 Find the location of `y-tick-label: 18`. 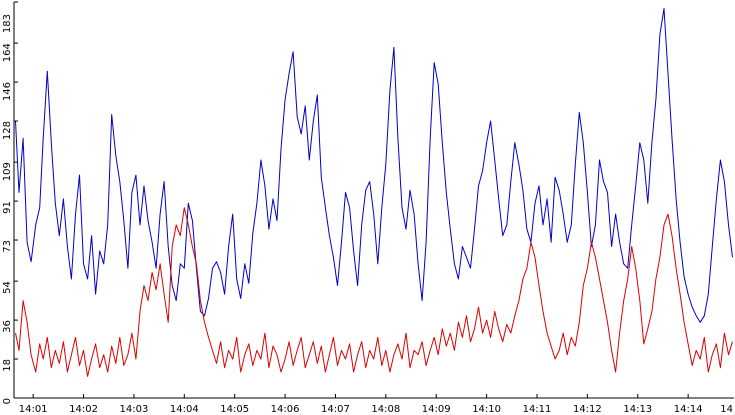

y-tick-label: 18 is located at coordinates (7, 365).